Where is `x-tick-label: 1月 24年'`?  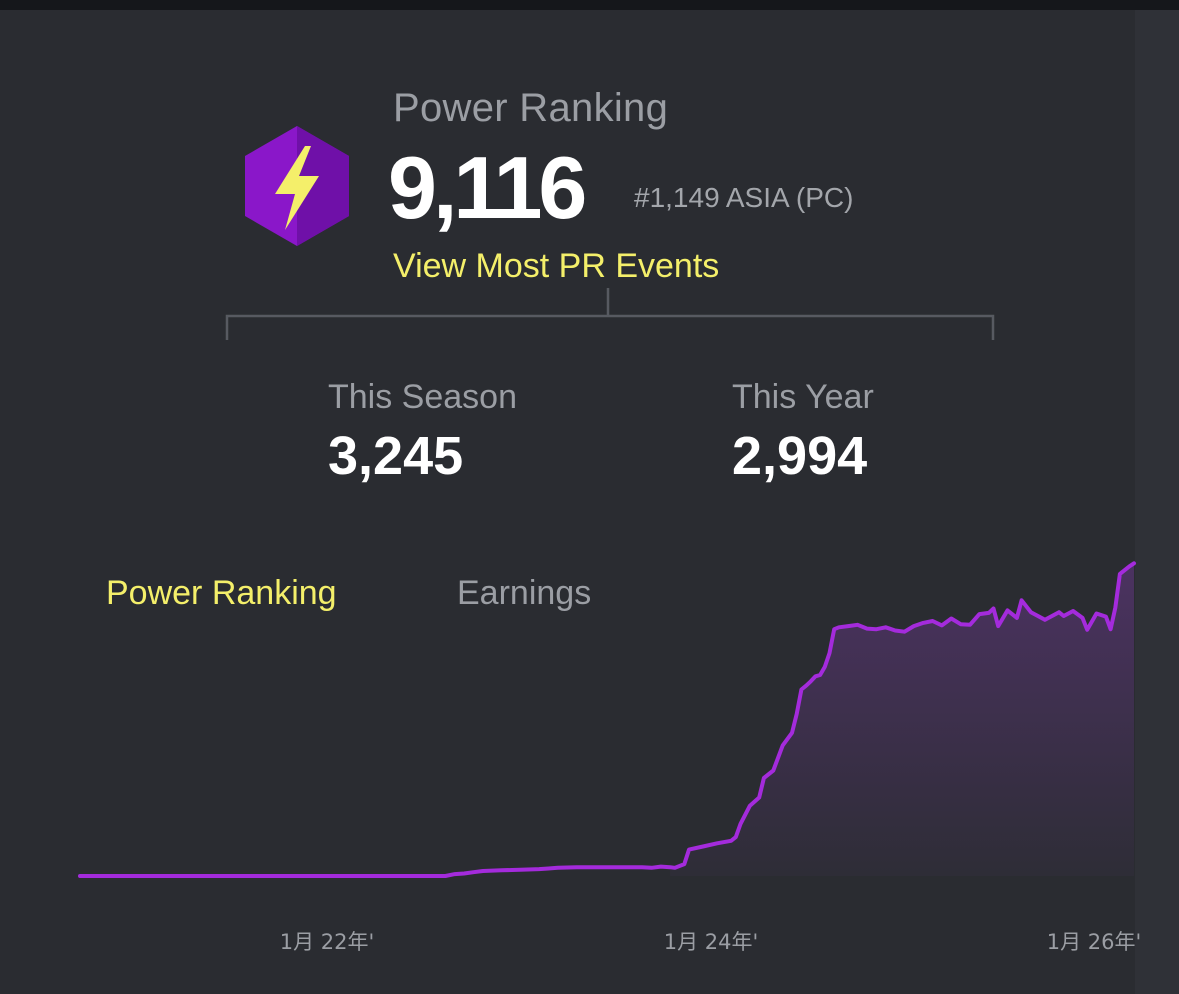 x-tick-label: 1月 24年' is located at coordinates (711, 942).